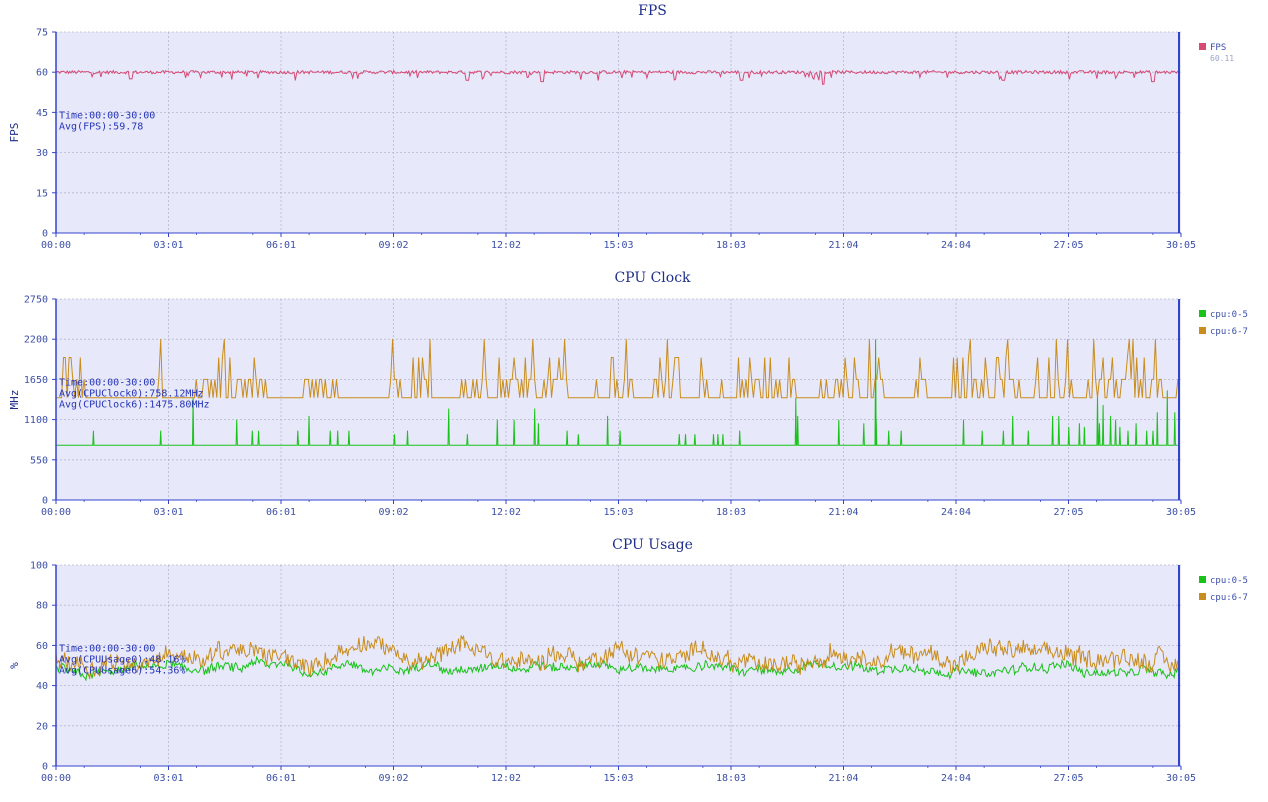 This screenshot has height=802, width=1268. Describe the element at coordinates (42, 153) in the screenshot. I see `y-tick-label: 30` at that location.